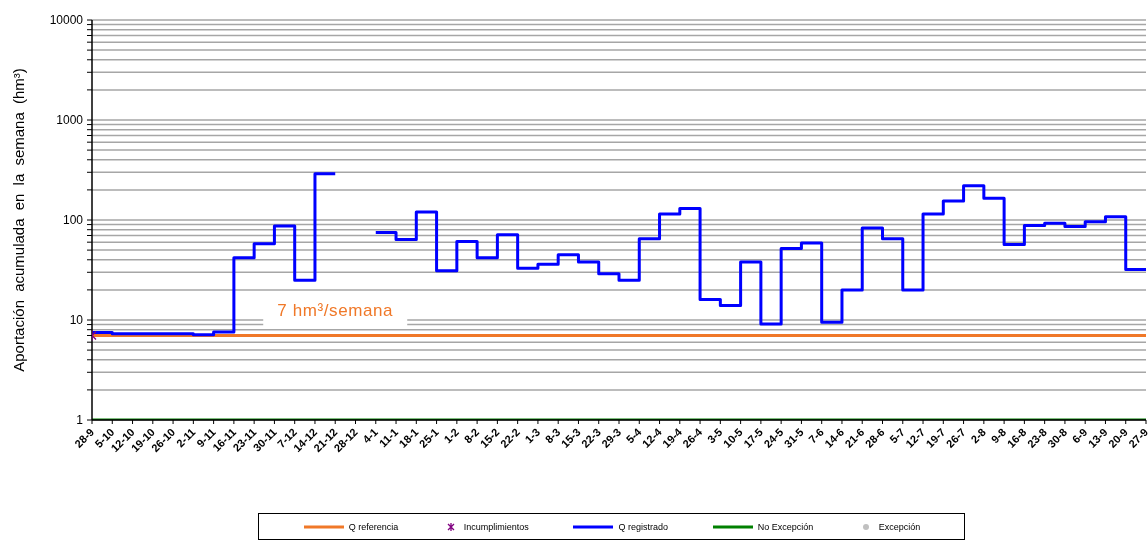  I want to click on y-tick-label: 100, so click(73, 220).